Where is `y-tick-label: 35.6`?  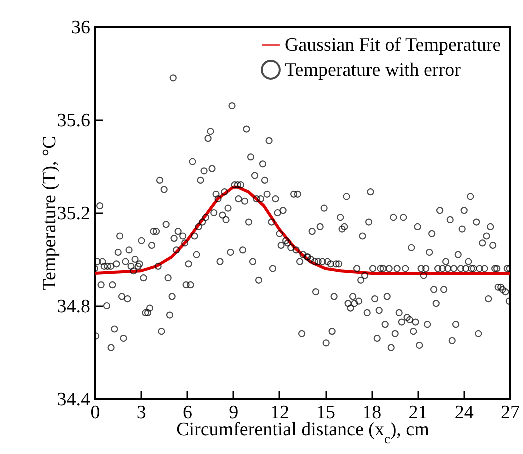
y-tick-label: 35.6 is located at coordinates (73, 121).